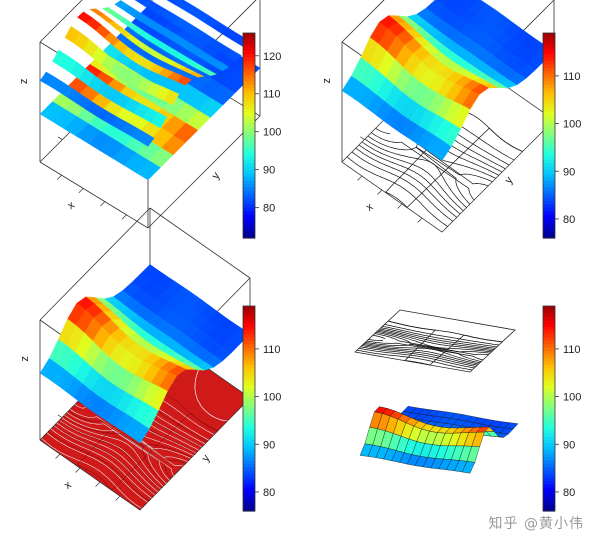 Image resolution: width=600 pixels, height=545 pixels. Describe the element at coordinates (509, 180) in the screenshot. I see `panel-2-y-label: y` at that location.